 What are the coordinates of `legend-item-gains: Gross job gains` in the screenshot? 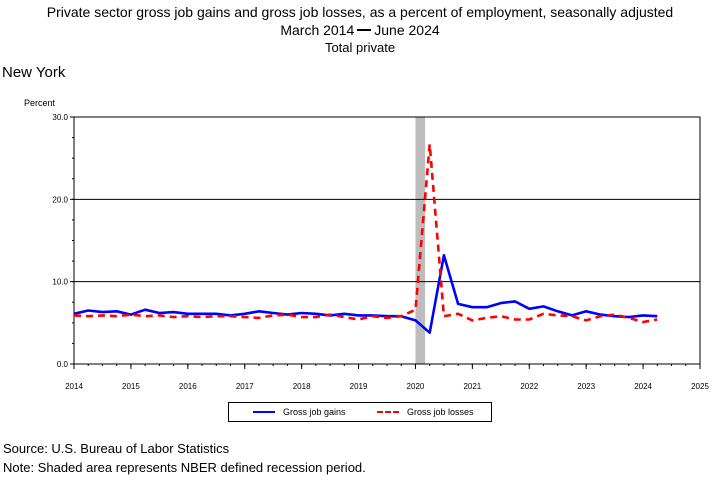 It's located at (299, 412).